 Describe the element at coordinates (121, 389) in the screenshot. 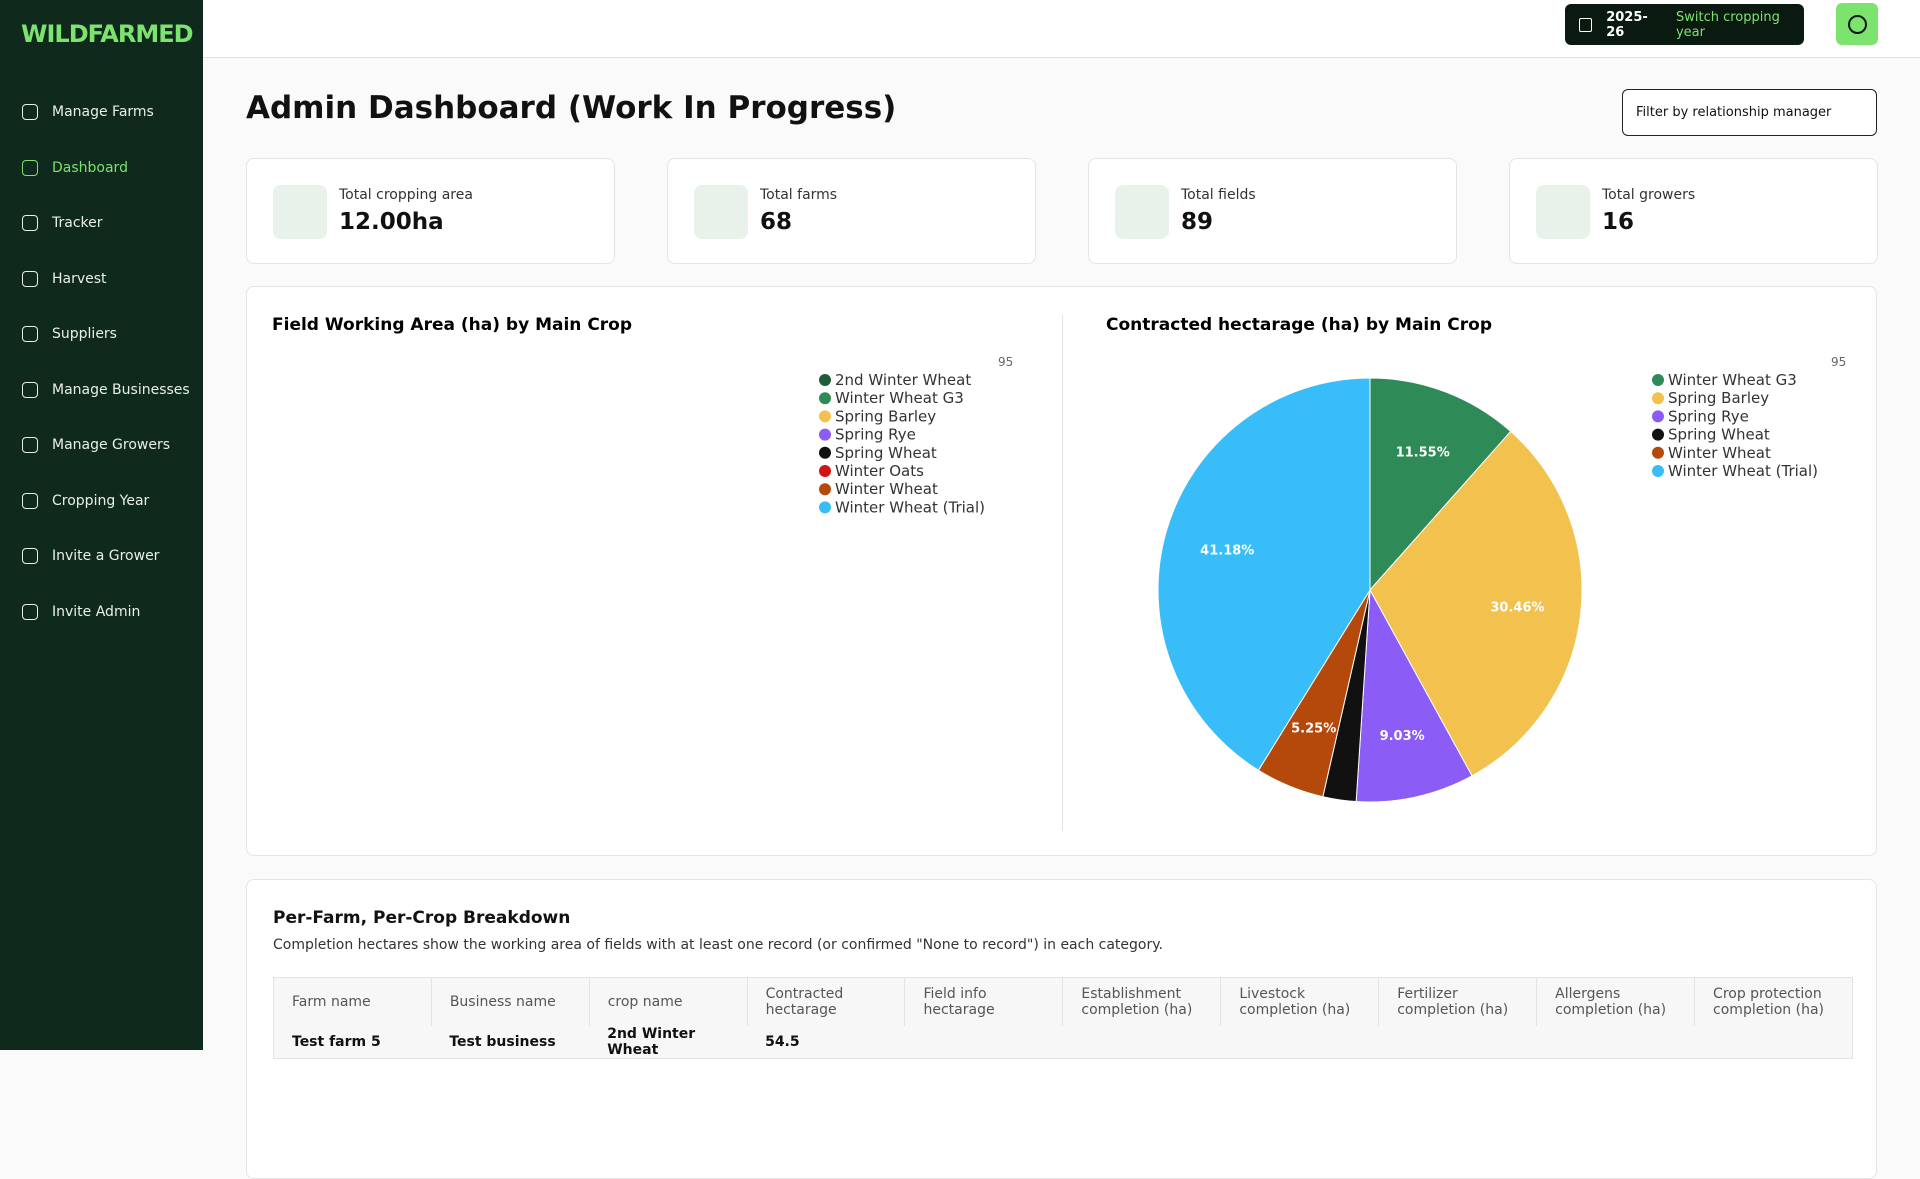

I see `nav-label: Manage Businesses` at that location.